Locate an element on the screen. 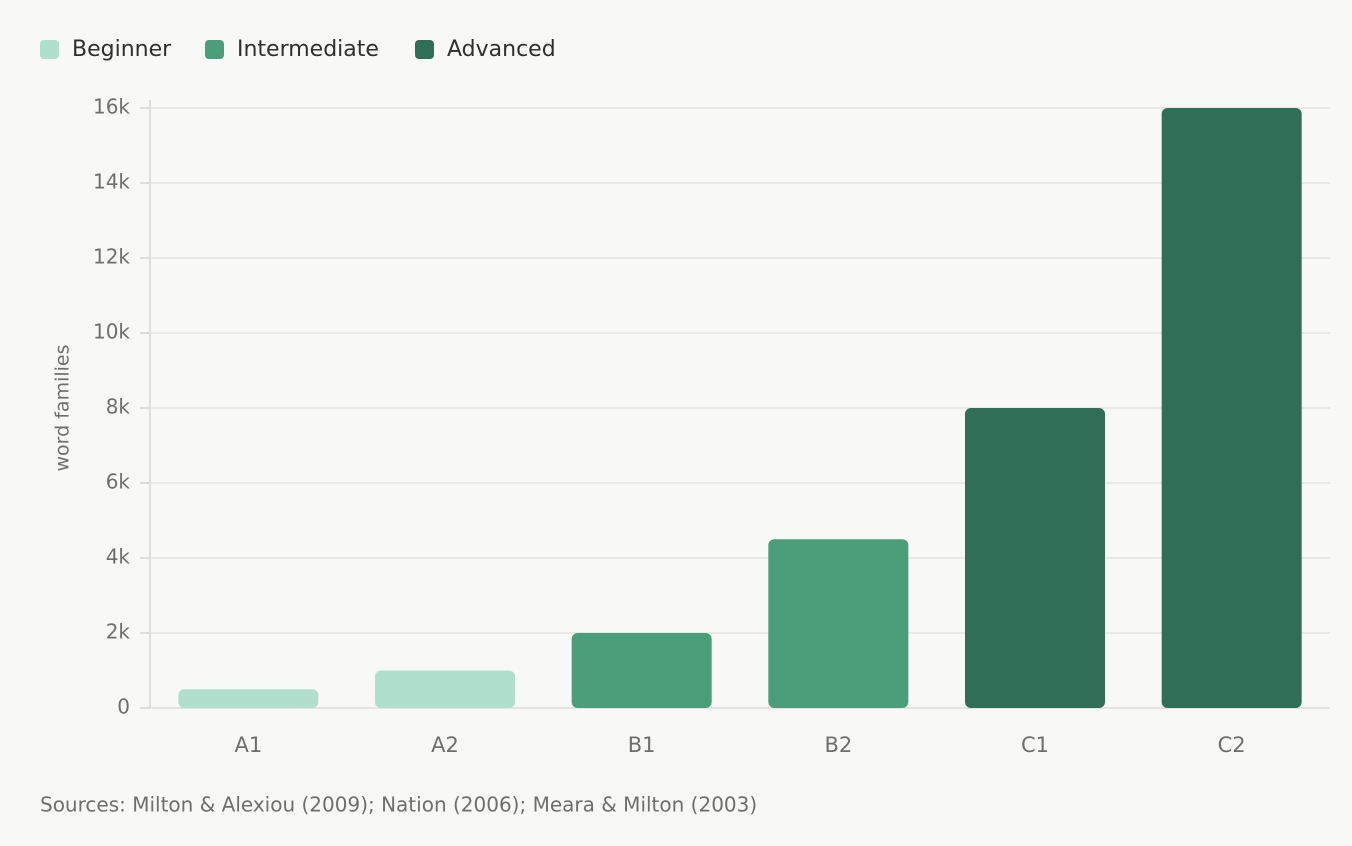  y-tick-label: 12k is located at coordinates (111, 257).